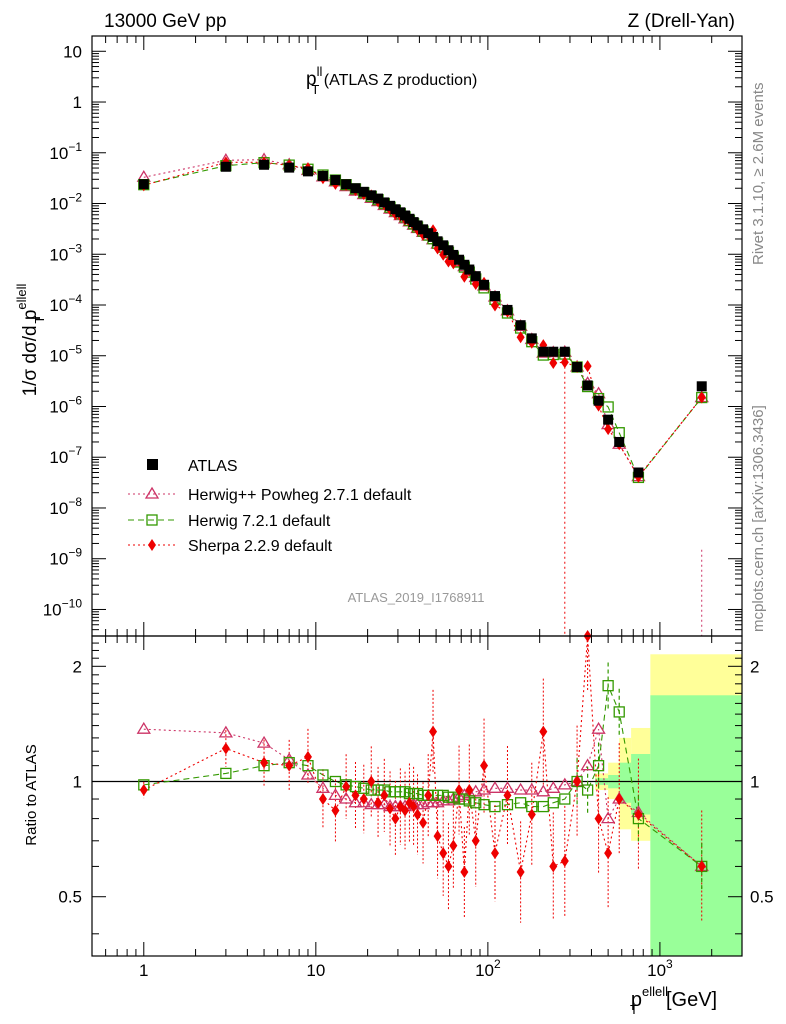  What do you see at coordinates (300, 495) in the screenshot?
I see `legend-herwigpp-label: Herwig++ Powheg 2.7.1 default` at bounding box center [300, 495].